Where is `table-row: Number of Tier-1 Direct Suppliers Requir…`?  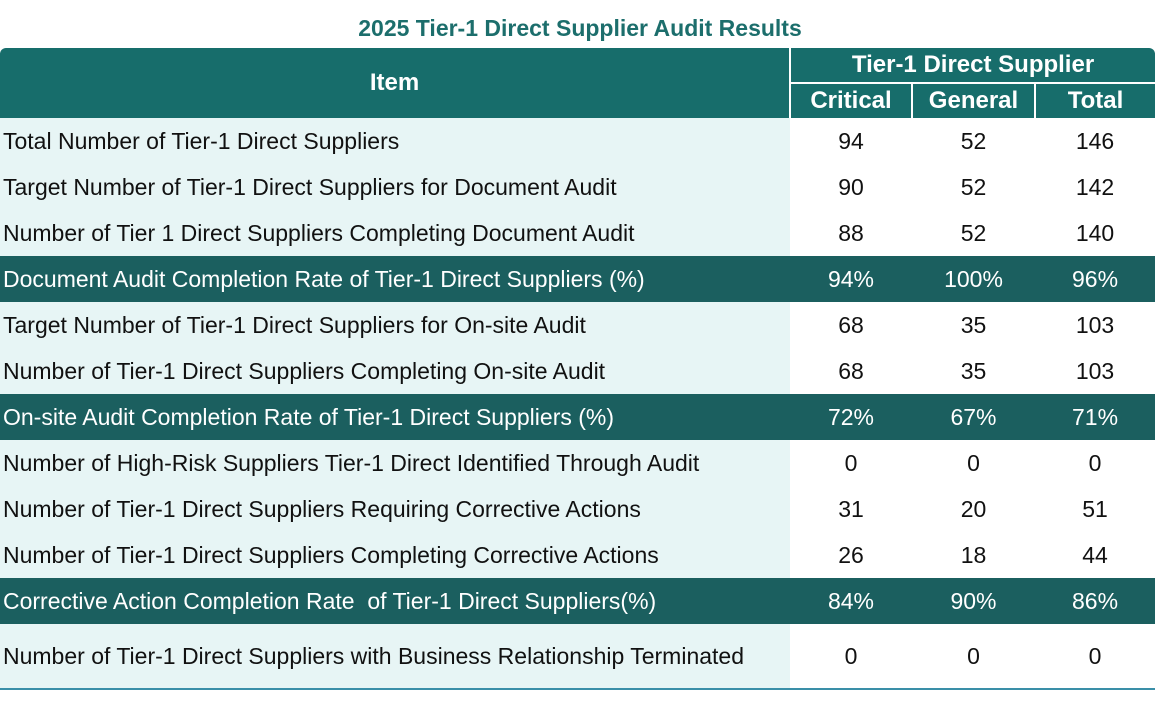 table-row: Number of Tier-1 Direct Suppliers Requir… is located at coordinates (578, 509).